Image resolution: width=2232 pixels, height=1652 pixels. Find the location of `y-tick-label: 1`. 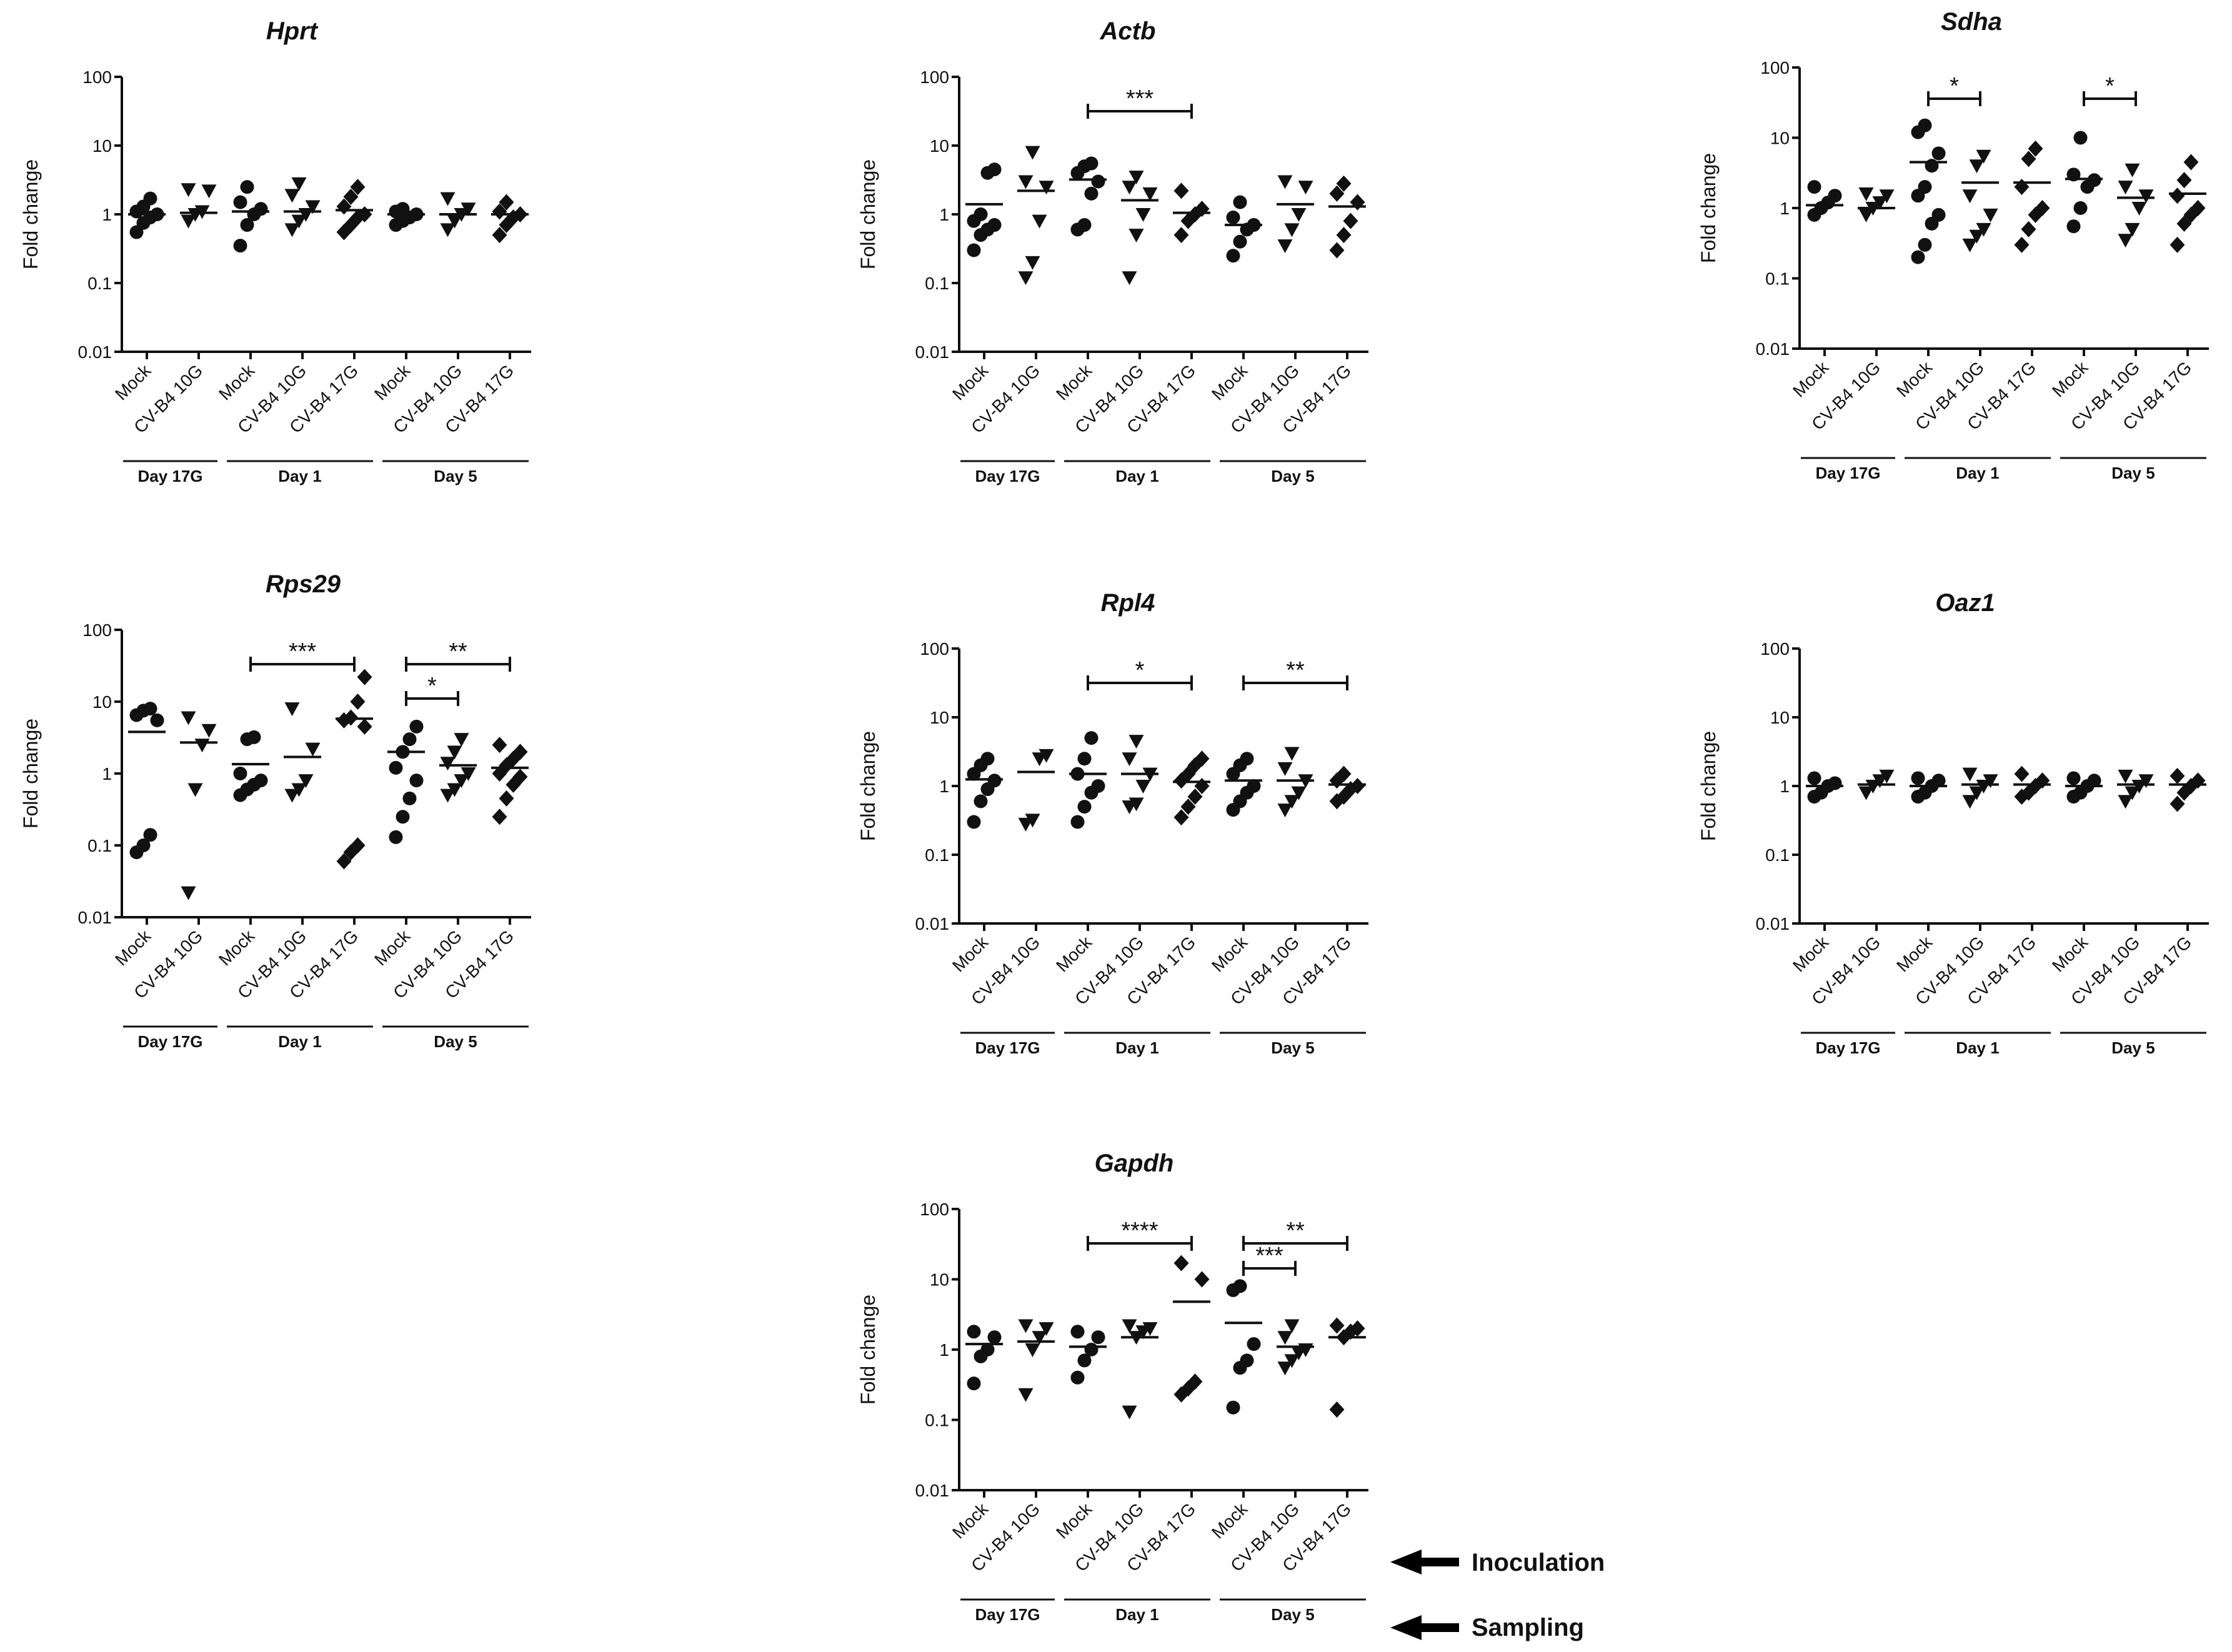

y-tick-label: 1 is located at coordinates (1785, 786).